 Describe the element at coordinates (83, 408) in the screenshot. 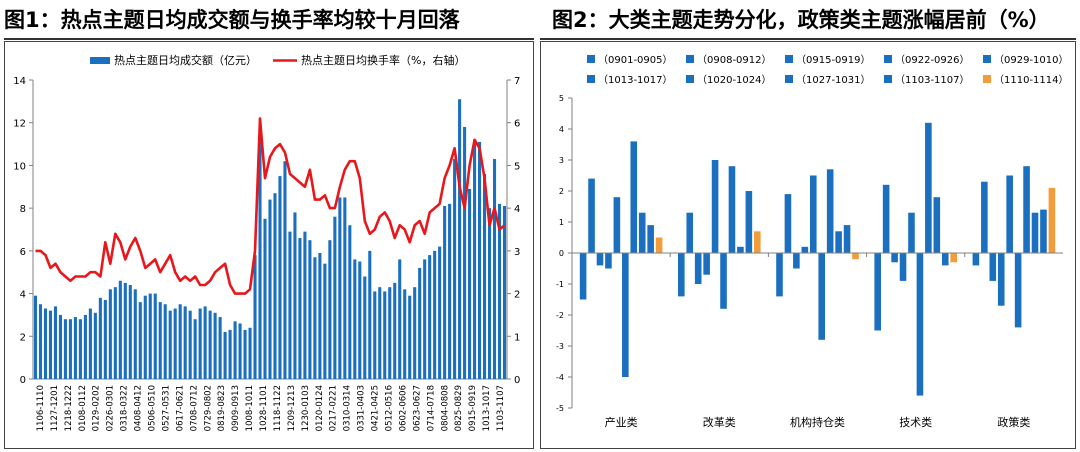

I see `x-tick-label: 0108-0112` at that location.